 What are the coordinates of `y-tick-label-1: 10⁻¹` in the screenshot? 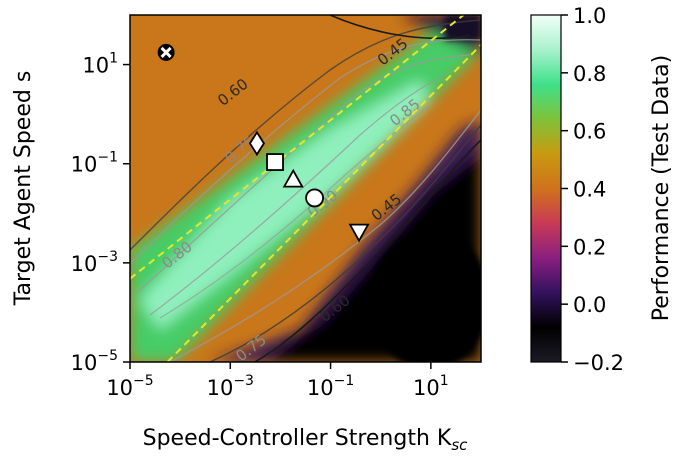 It's located at (94, 163).